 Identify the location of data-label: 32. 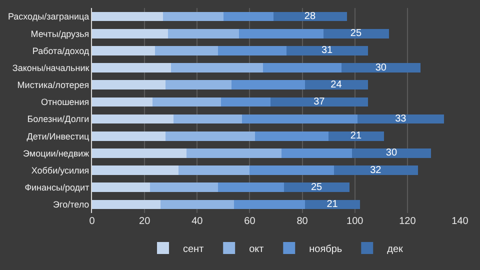
(376, 170).